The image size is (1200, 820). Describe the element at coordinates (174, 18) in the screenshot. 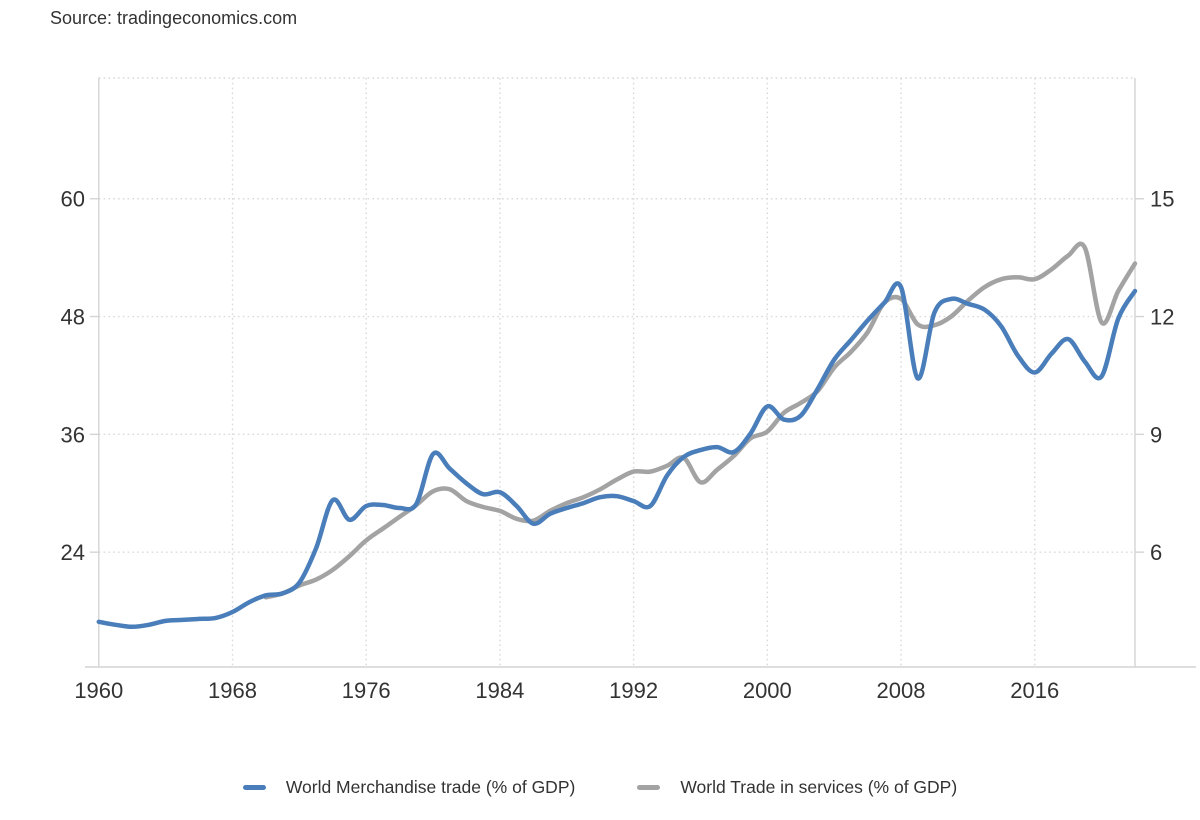

I see `source-label: Source: tradingeconomics.com` at that location.